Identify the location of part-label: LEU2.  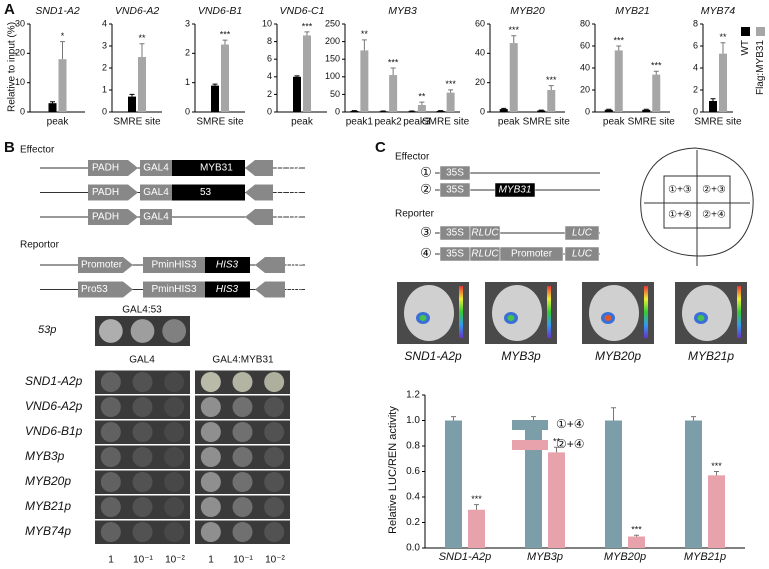
(288, 217).